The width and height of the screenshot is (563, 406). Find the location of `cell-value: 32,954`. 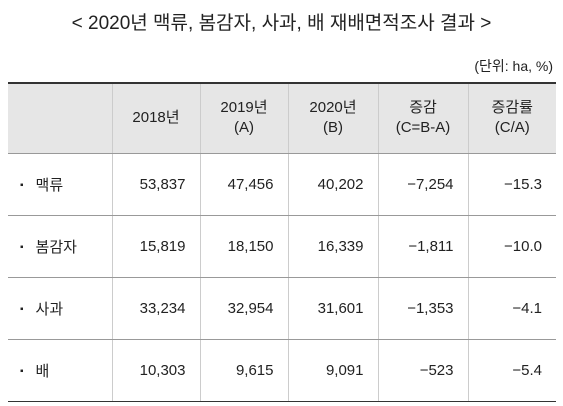

cell-value: 32,954 is located at coordinates (250, 308).